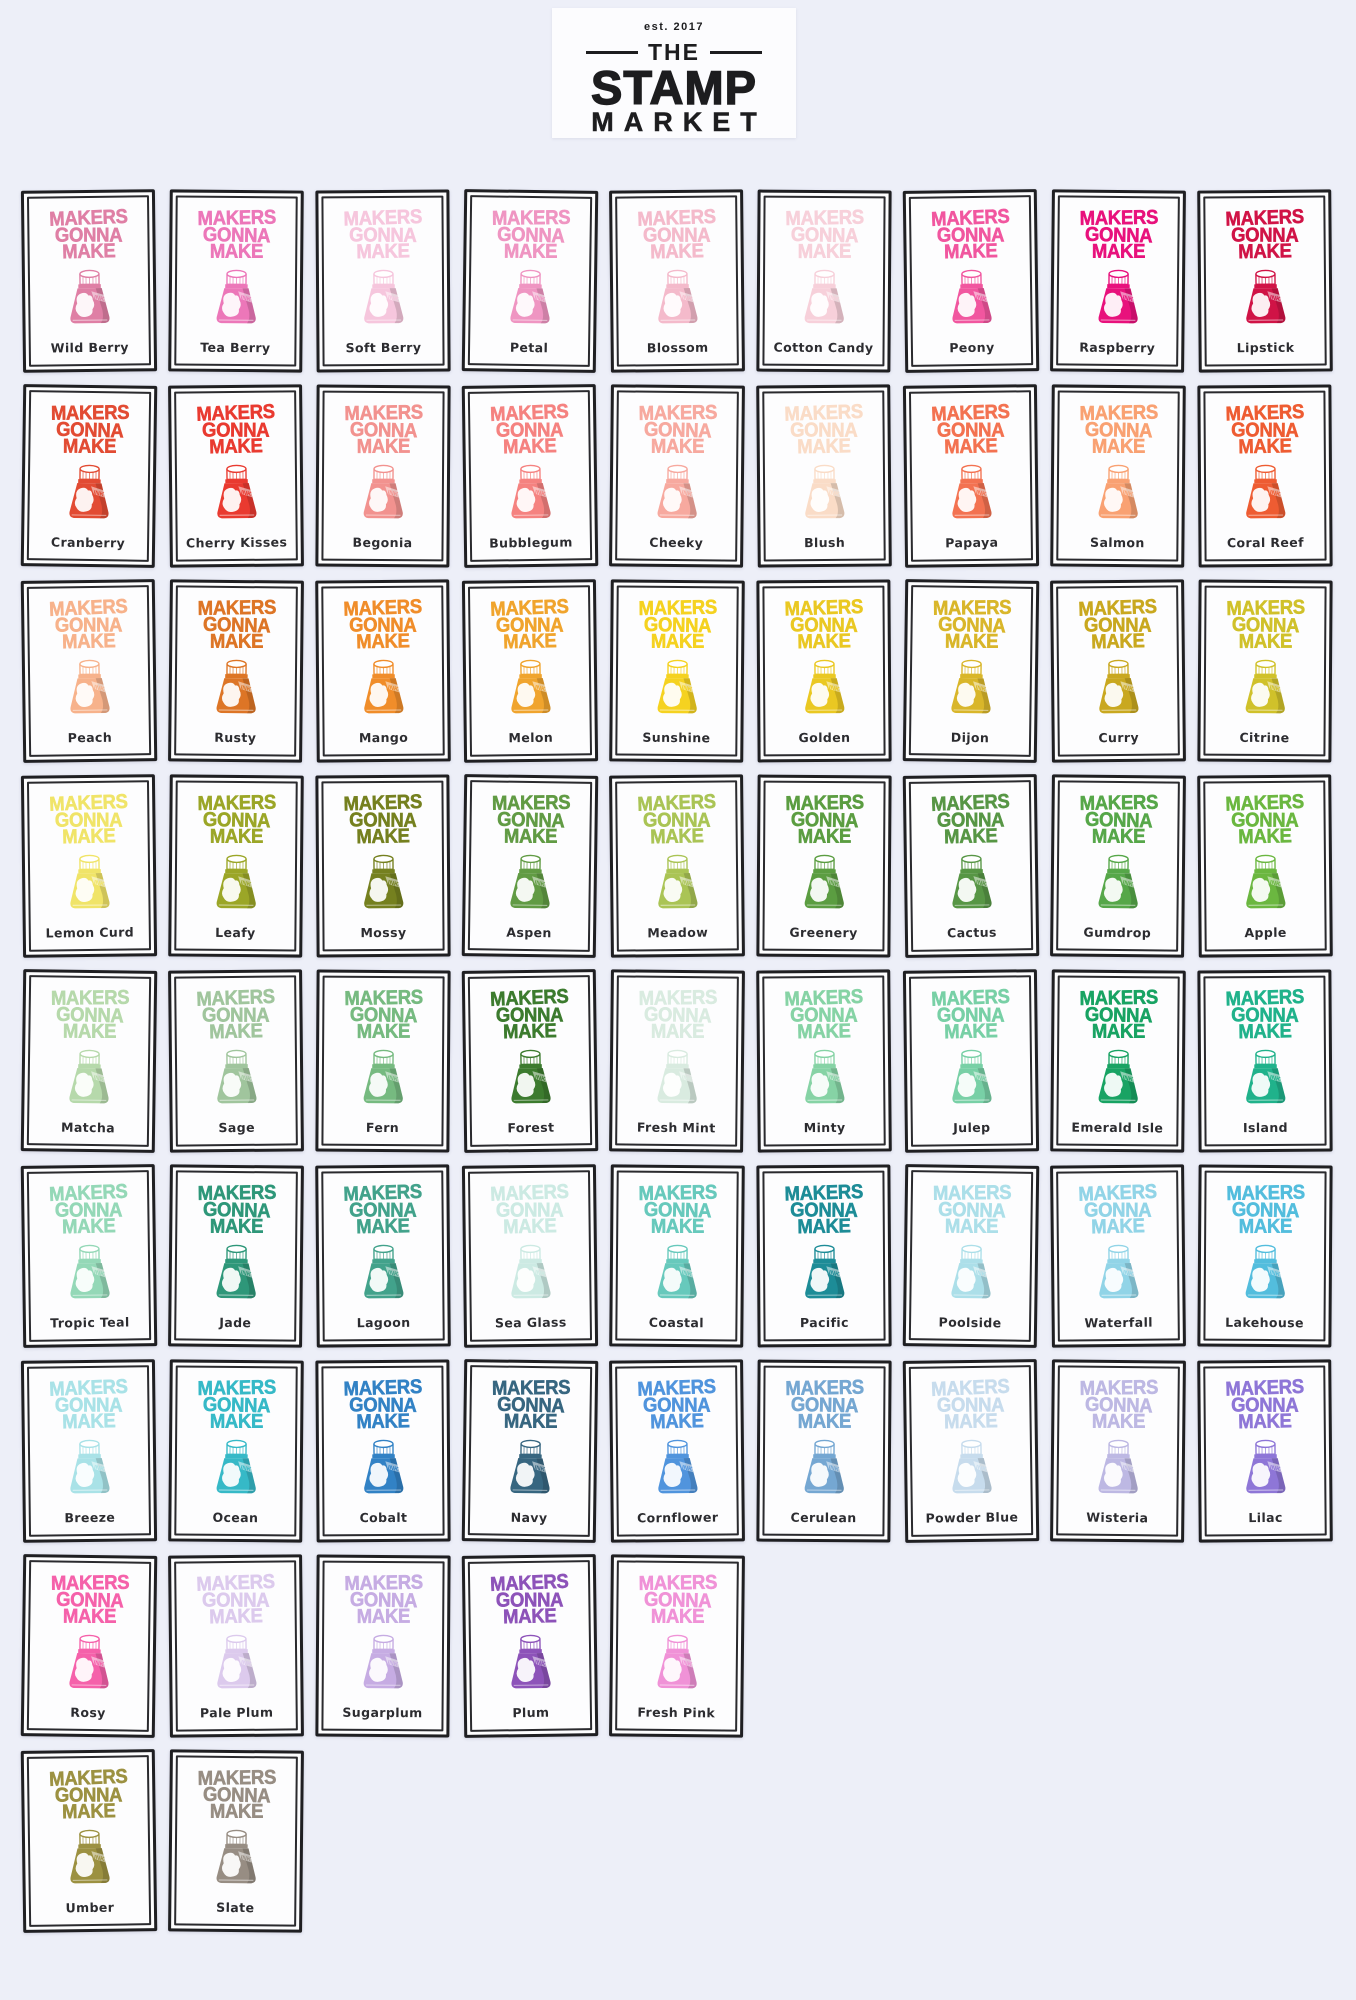 The width and height of the screenshot is (1356, 2000). What do you see at coordinates (673, 87) in the screenshot?
I see `logo-stamp-text: STAMP` at bounding box center [673, 87].